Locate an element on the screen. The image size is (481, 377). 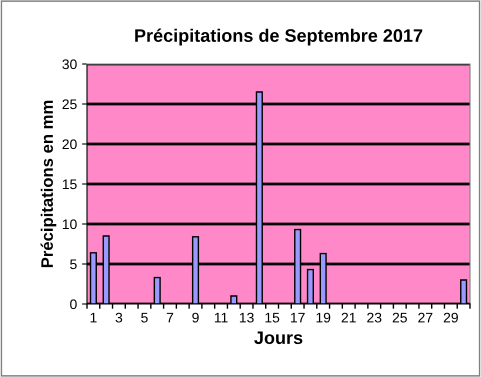
x-axis-title: Jours is located at coordinates (278, 338).